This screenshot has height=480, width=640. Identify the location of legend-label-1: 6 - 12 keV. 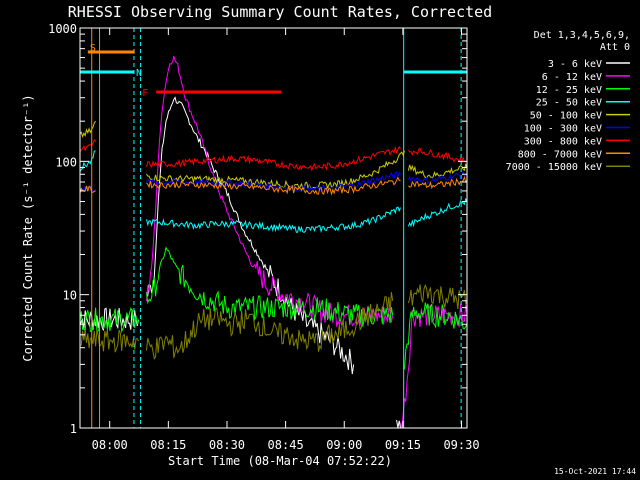
(572, 77).